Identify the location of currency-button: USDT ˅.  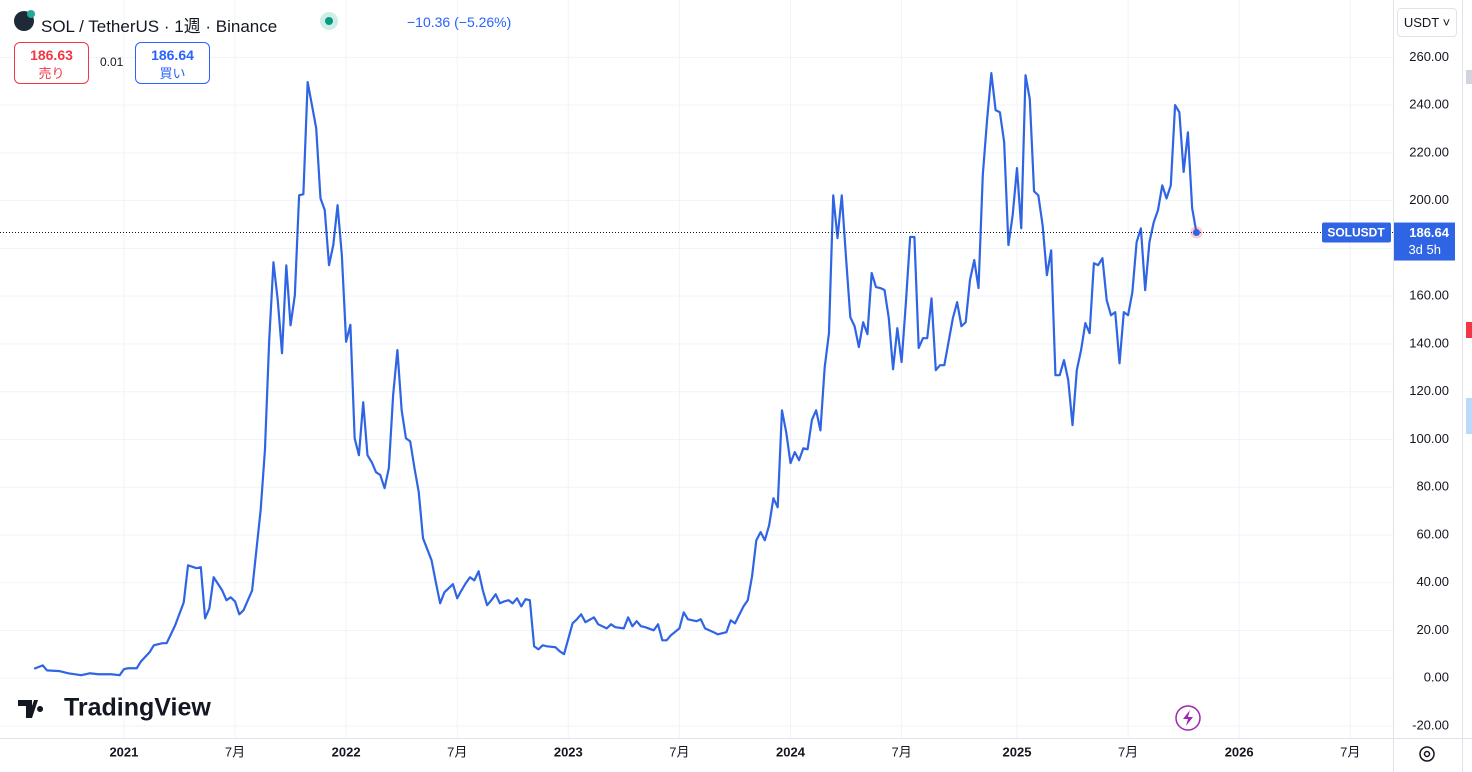
(1427, 22).